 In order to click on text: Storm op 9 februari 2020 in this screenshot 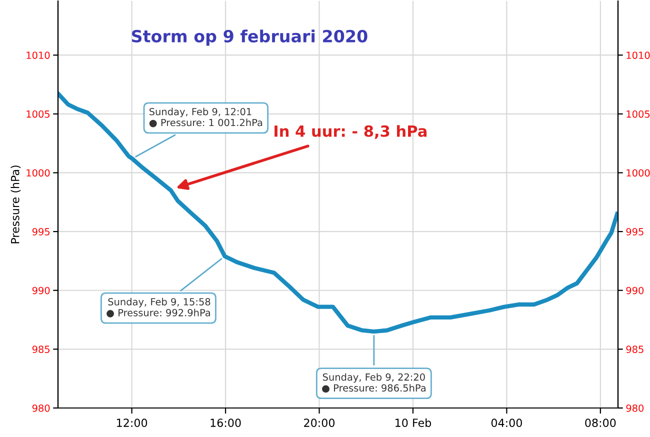, I will do `click(250, 38)`.